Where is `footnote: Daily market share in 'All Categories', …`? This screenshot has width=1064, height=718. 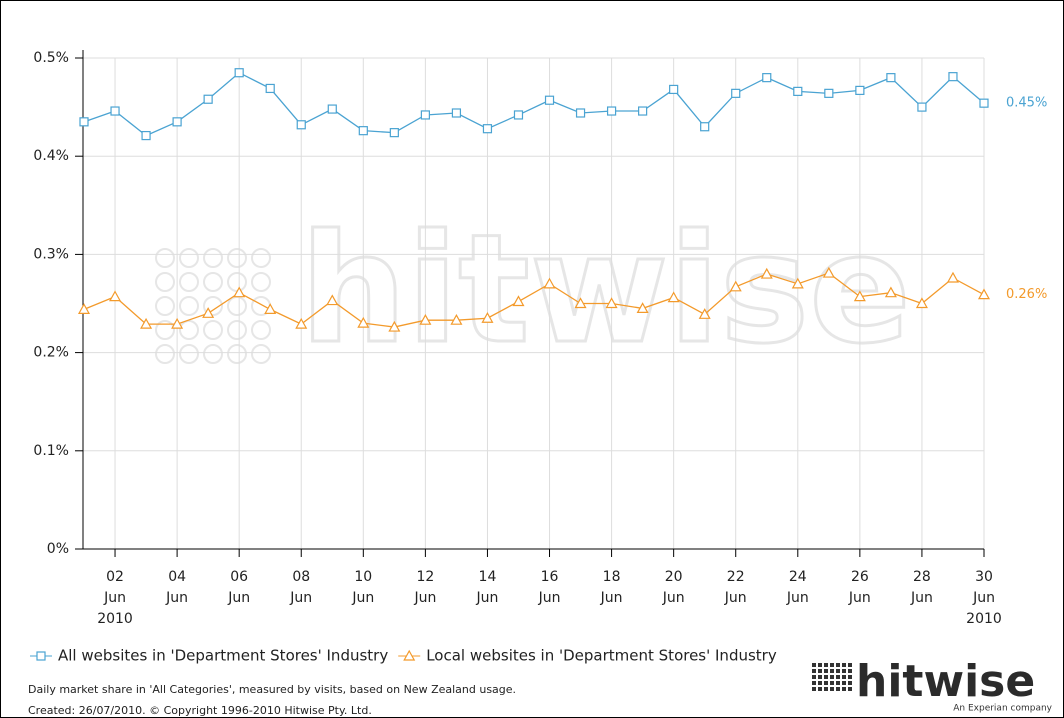
footnote: Daily market share in 'All Categories', … is located at coordinates (272, 689).